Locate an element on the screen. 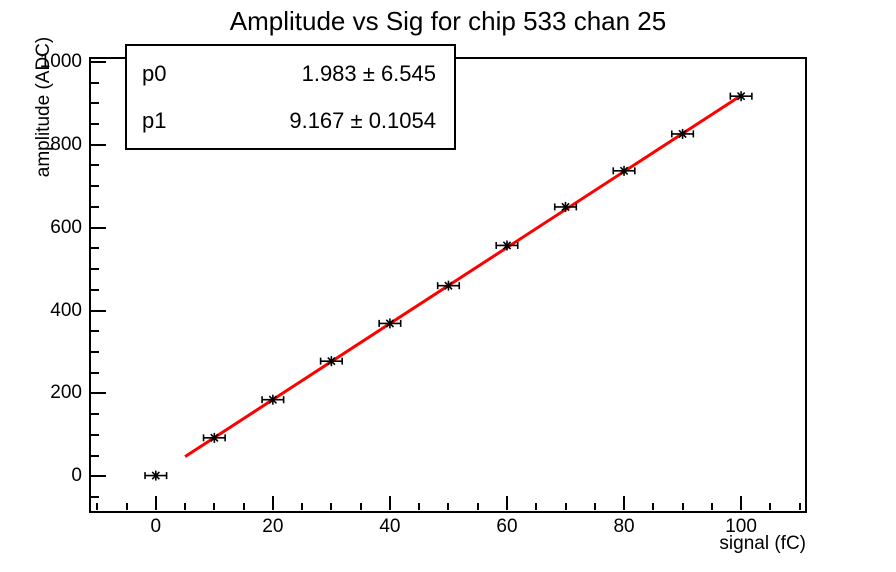  plot-title: Amplitude vs Sig for chip 533 chan 25 is located at coordinates (448, 21).